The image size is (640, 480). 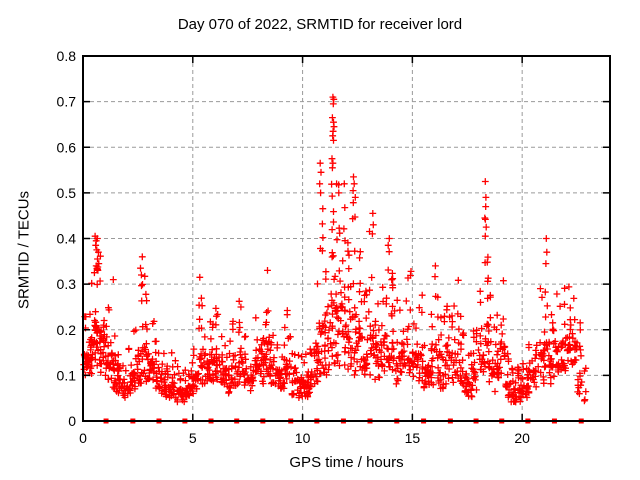 I want to click on y-tick-label: 0.5, so click(x=67, y=193).